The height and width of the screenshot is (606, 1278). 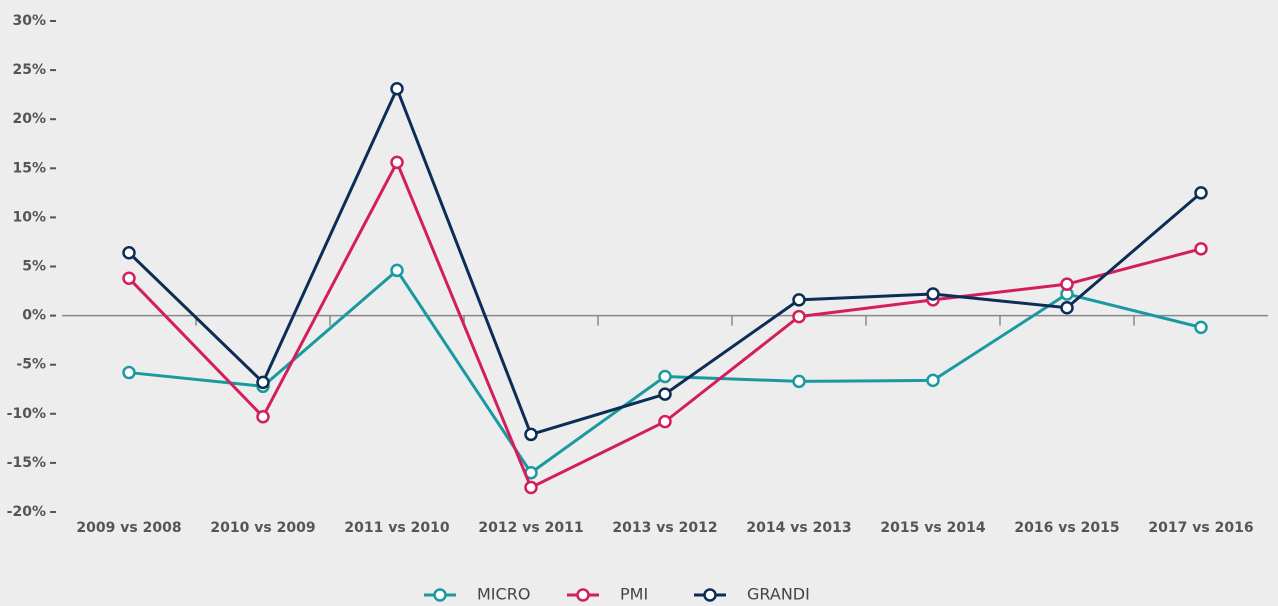 I want to click on y-tick-label: 15%, so click(x=29, y=168).